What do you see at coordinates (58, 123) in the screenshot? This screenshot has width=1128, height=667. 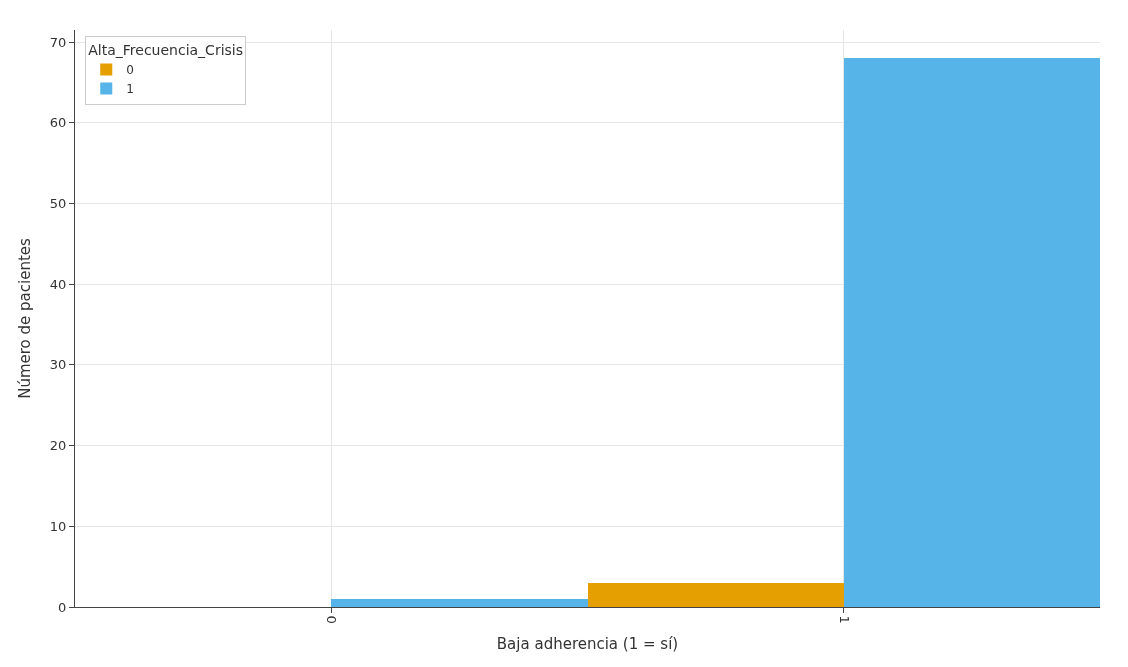 I see `y-tick-label: 60` at bounding box center [58, 123].